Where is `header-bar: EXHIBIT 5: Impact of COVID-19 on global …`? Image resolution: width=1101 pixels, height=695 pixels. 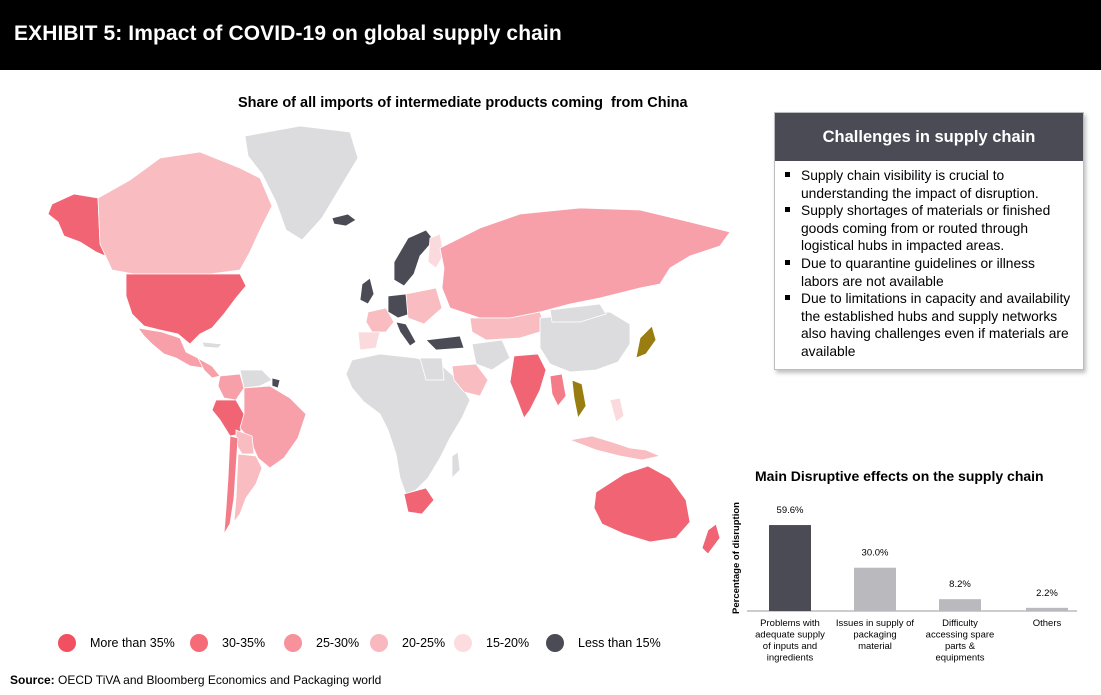
header-bar: EXHIBIT 5: Impact of COVID-19 on global … is located at coordinates (550, 35).